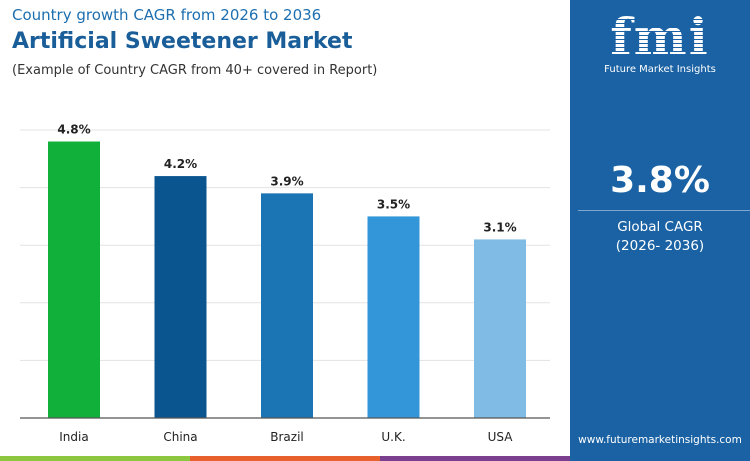 This screenshot has height=461, width=750. What do you see at coordinates (73, 130) in the screenshot?
I see `data-label: 4.8%` at bounding box center [73, 130].